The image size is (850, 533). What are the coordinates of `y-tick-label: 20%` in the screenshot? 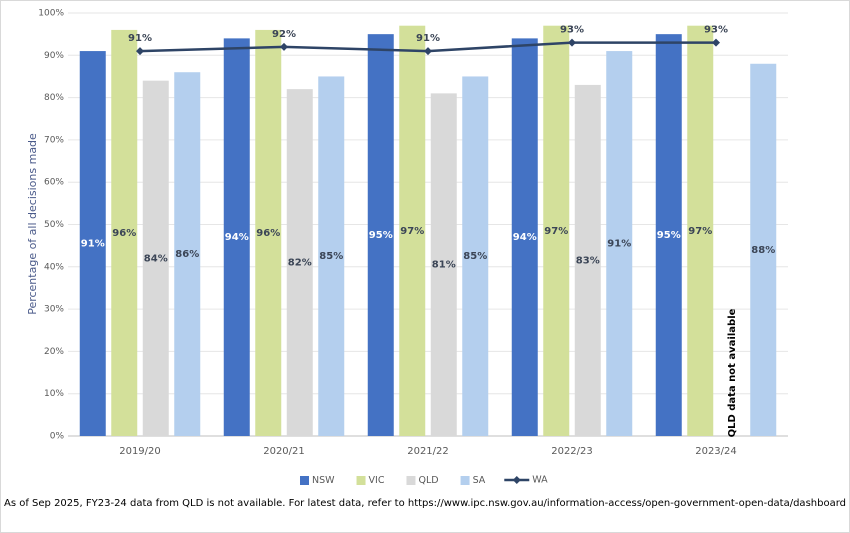 It's located at (54, 352).